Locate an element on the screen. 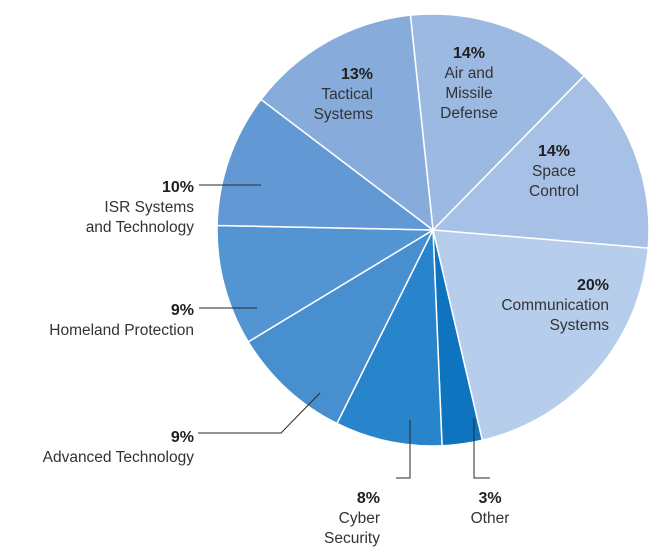 This screenshot has width=650, height=555. leader-line-advanced is located at coordinates (259, 413).